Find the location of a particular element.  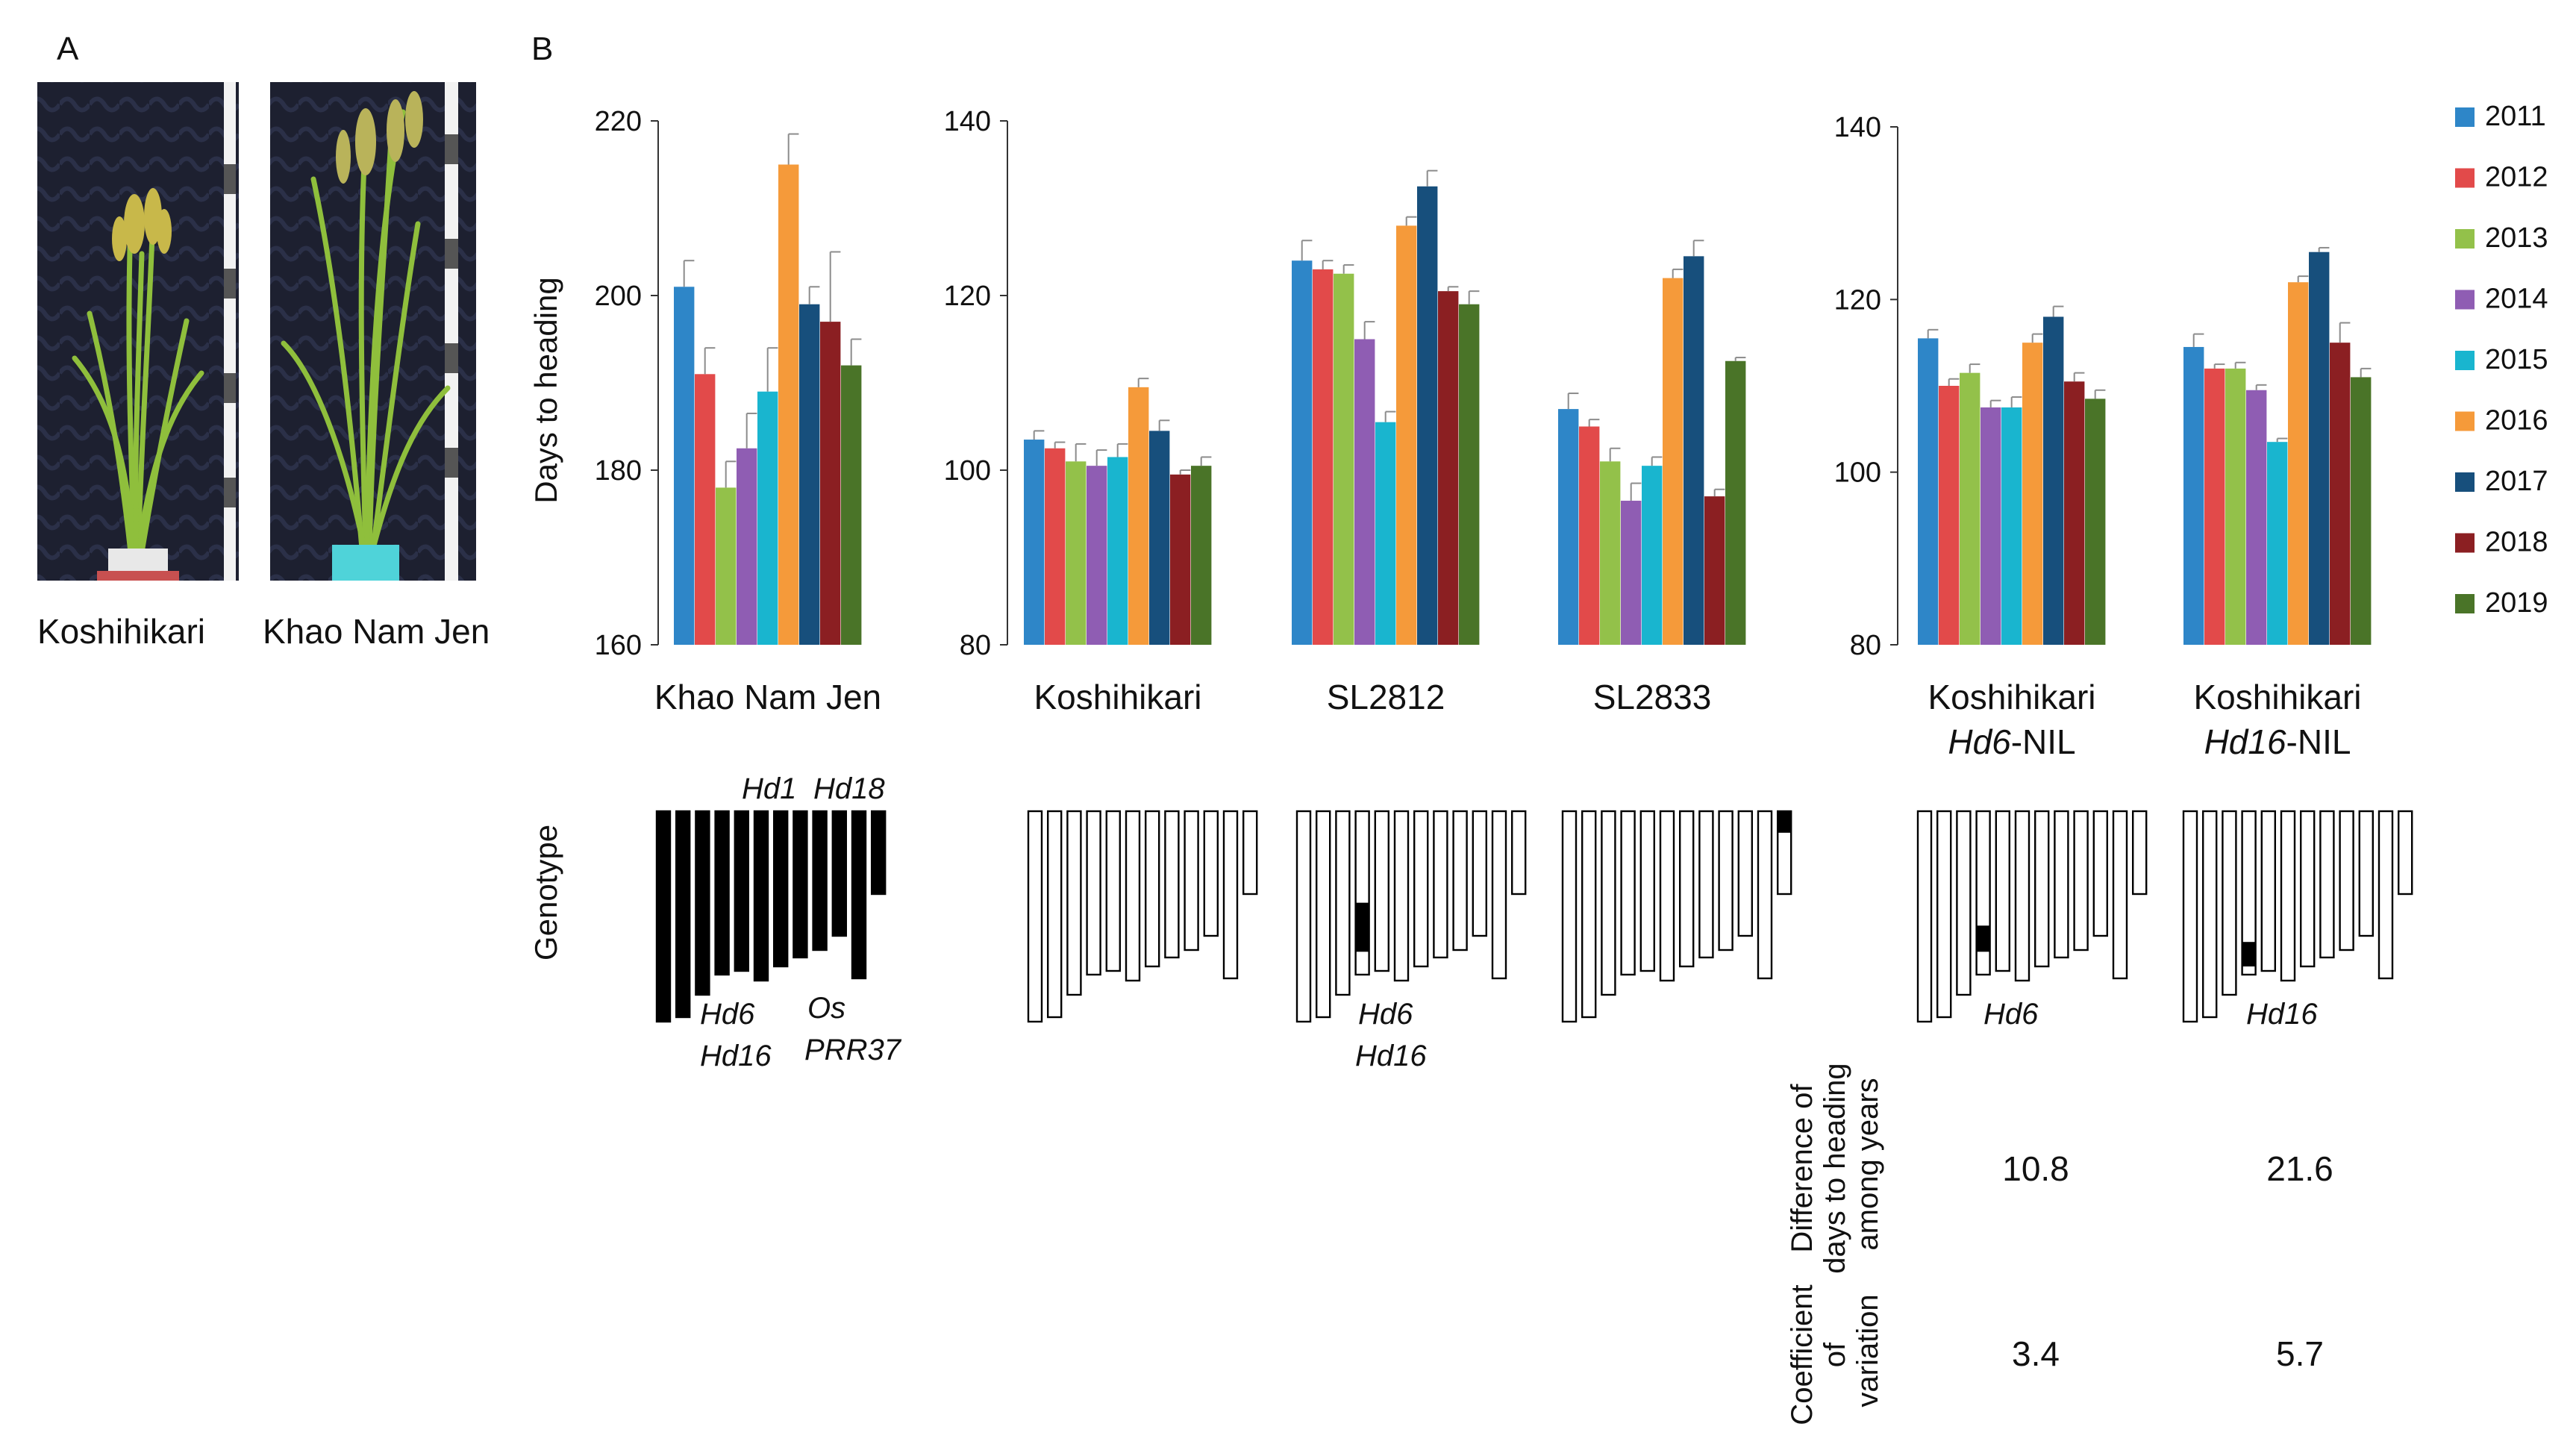

legend-label-2013: 2013 is located at coordinates (2516, 238).